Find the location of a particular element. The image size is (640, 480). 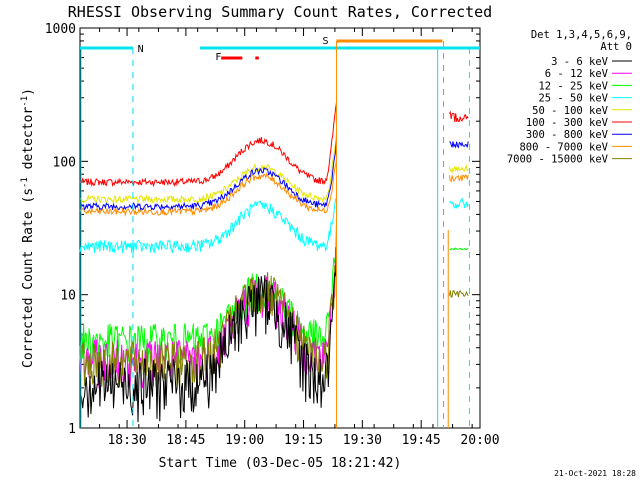

y-axis-label-part2: detector is located at coordinates (28, 142).